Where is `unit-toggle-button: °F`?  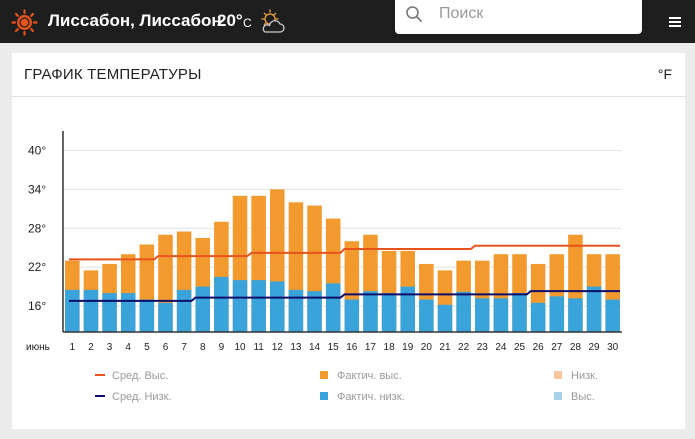
unit-toggle-button: °F is located at coordinates (664, 74).